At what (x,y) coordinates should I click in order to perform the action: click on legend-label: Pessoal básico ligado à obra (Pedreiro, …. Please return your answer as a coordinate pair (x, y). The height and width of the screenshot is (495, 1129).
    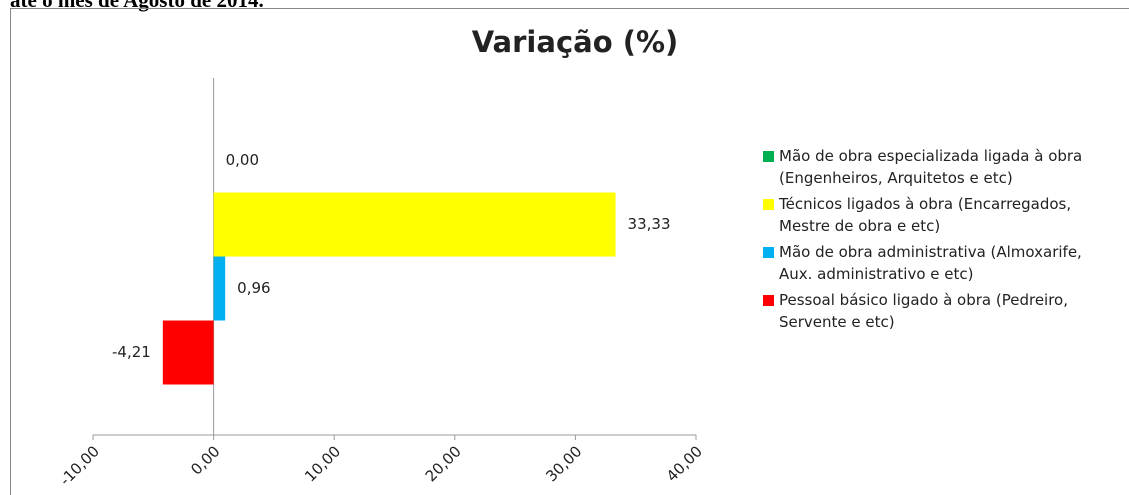
    Looking at the image, I should click on (923, 311).